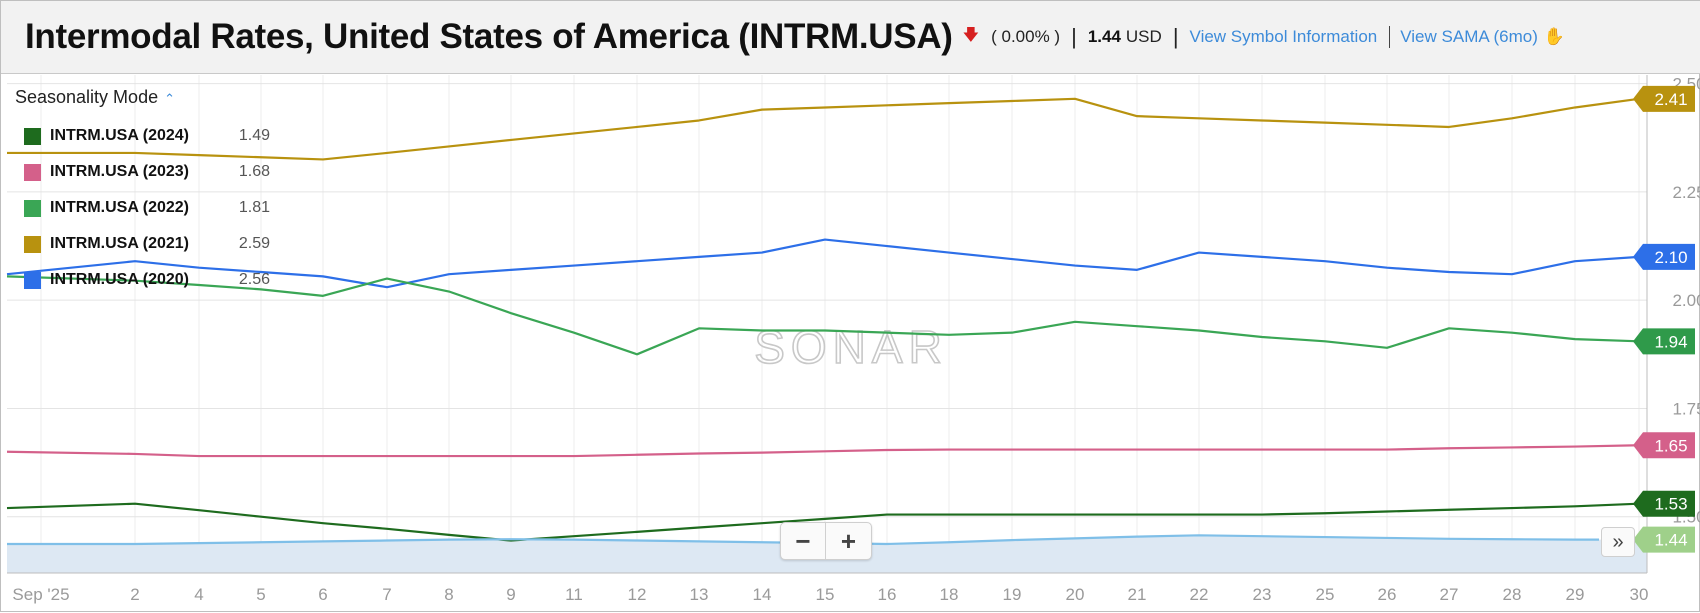  What do you see at coordinates (851, 347) in the screenshot?
I see `sonar-watermark: SONAR` at bounding box center [851, 347].